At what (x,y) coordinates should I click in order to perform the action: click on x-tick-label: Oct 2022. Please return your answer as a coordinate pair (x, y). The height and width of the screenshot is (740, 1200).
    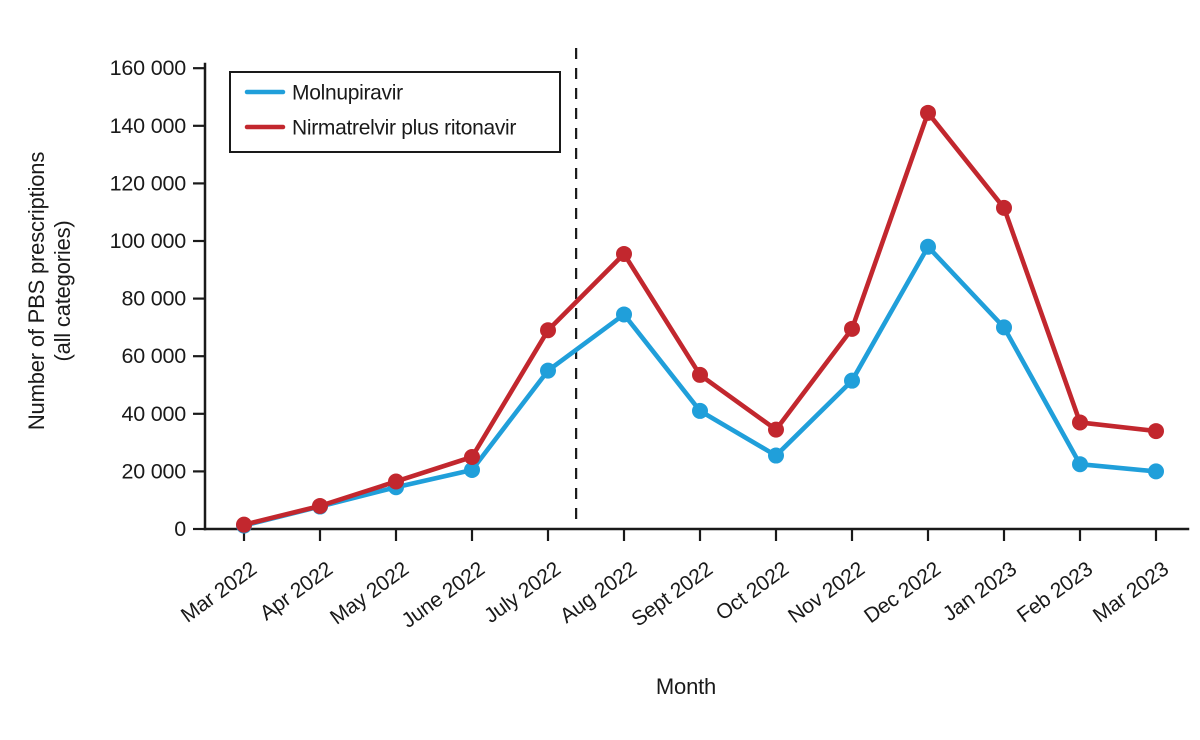
    Looking at the image, I should click on (752, 591).